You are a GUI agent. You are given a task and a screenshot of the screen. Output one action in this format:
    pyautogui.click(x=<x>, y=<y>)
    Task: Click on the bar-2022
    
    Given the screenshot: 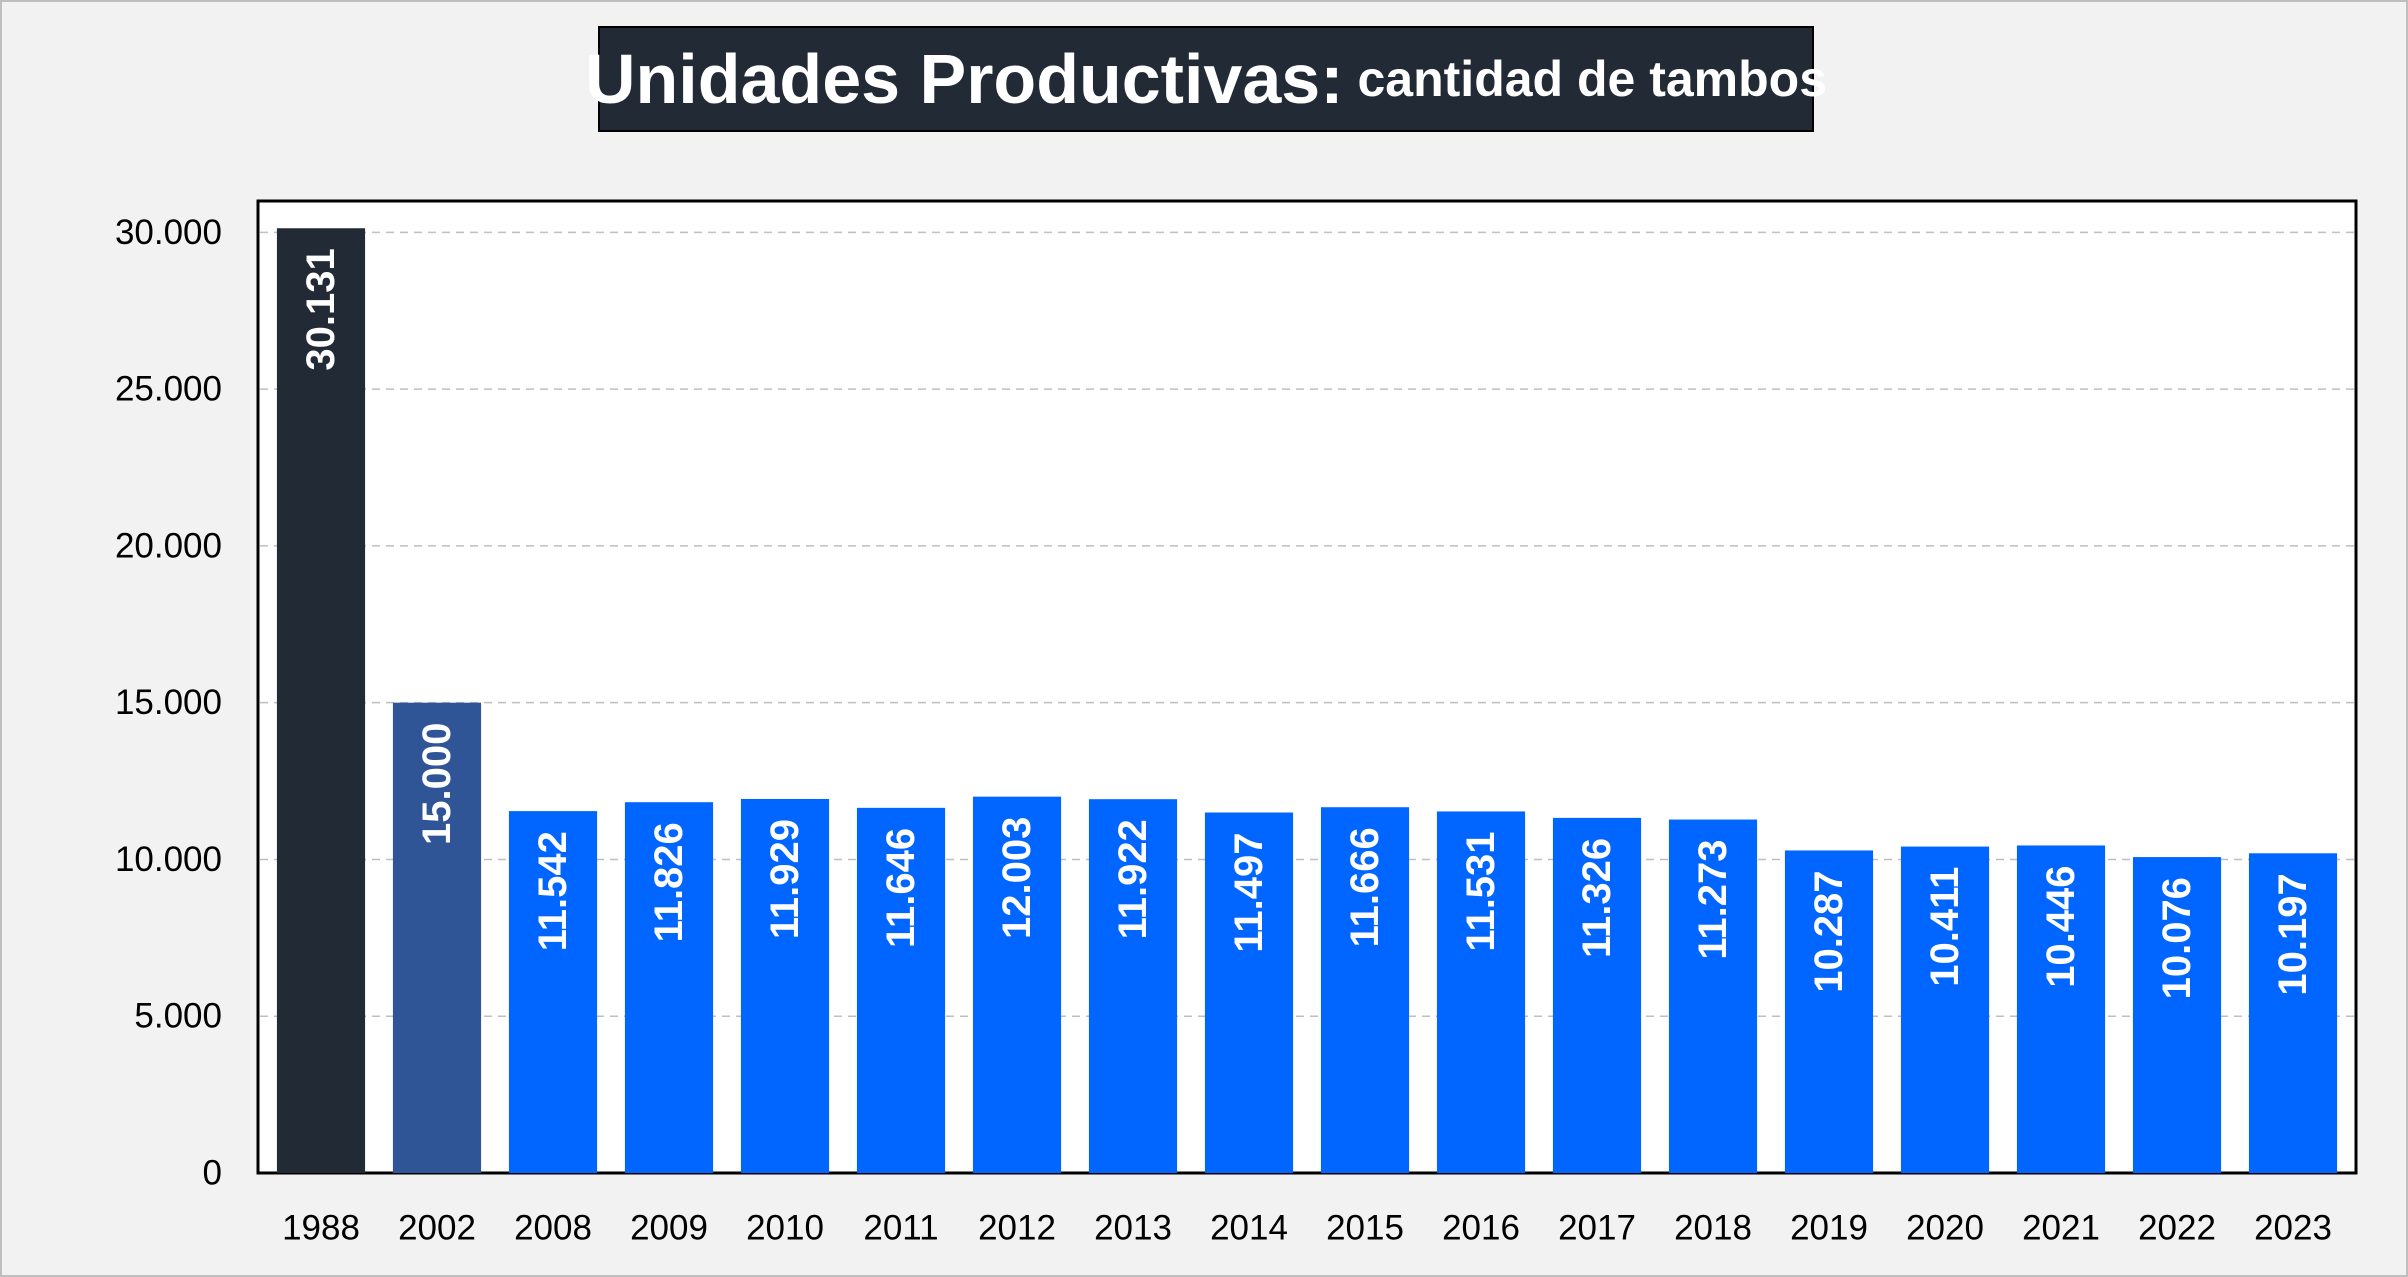 What is the action you would take?
    pyautogui.click(x=2177, y=1015)
    